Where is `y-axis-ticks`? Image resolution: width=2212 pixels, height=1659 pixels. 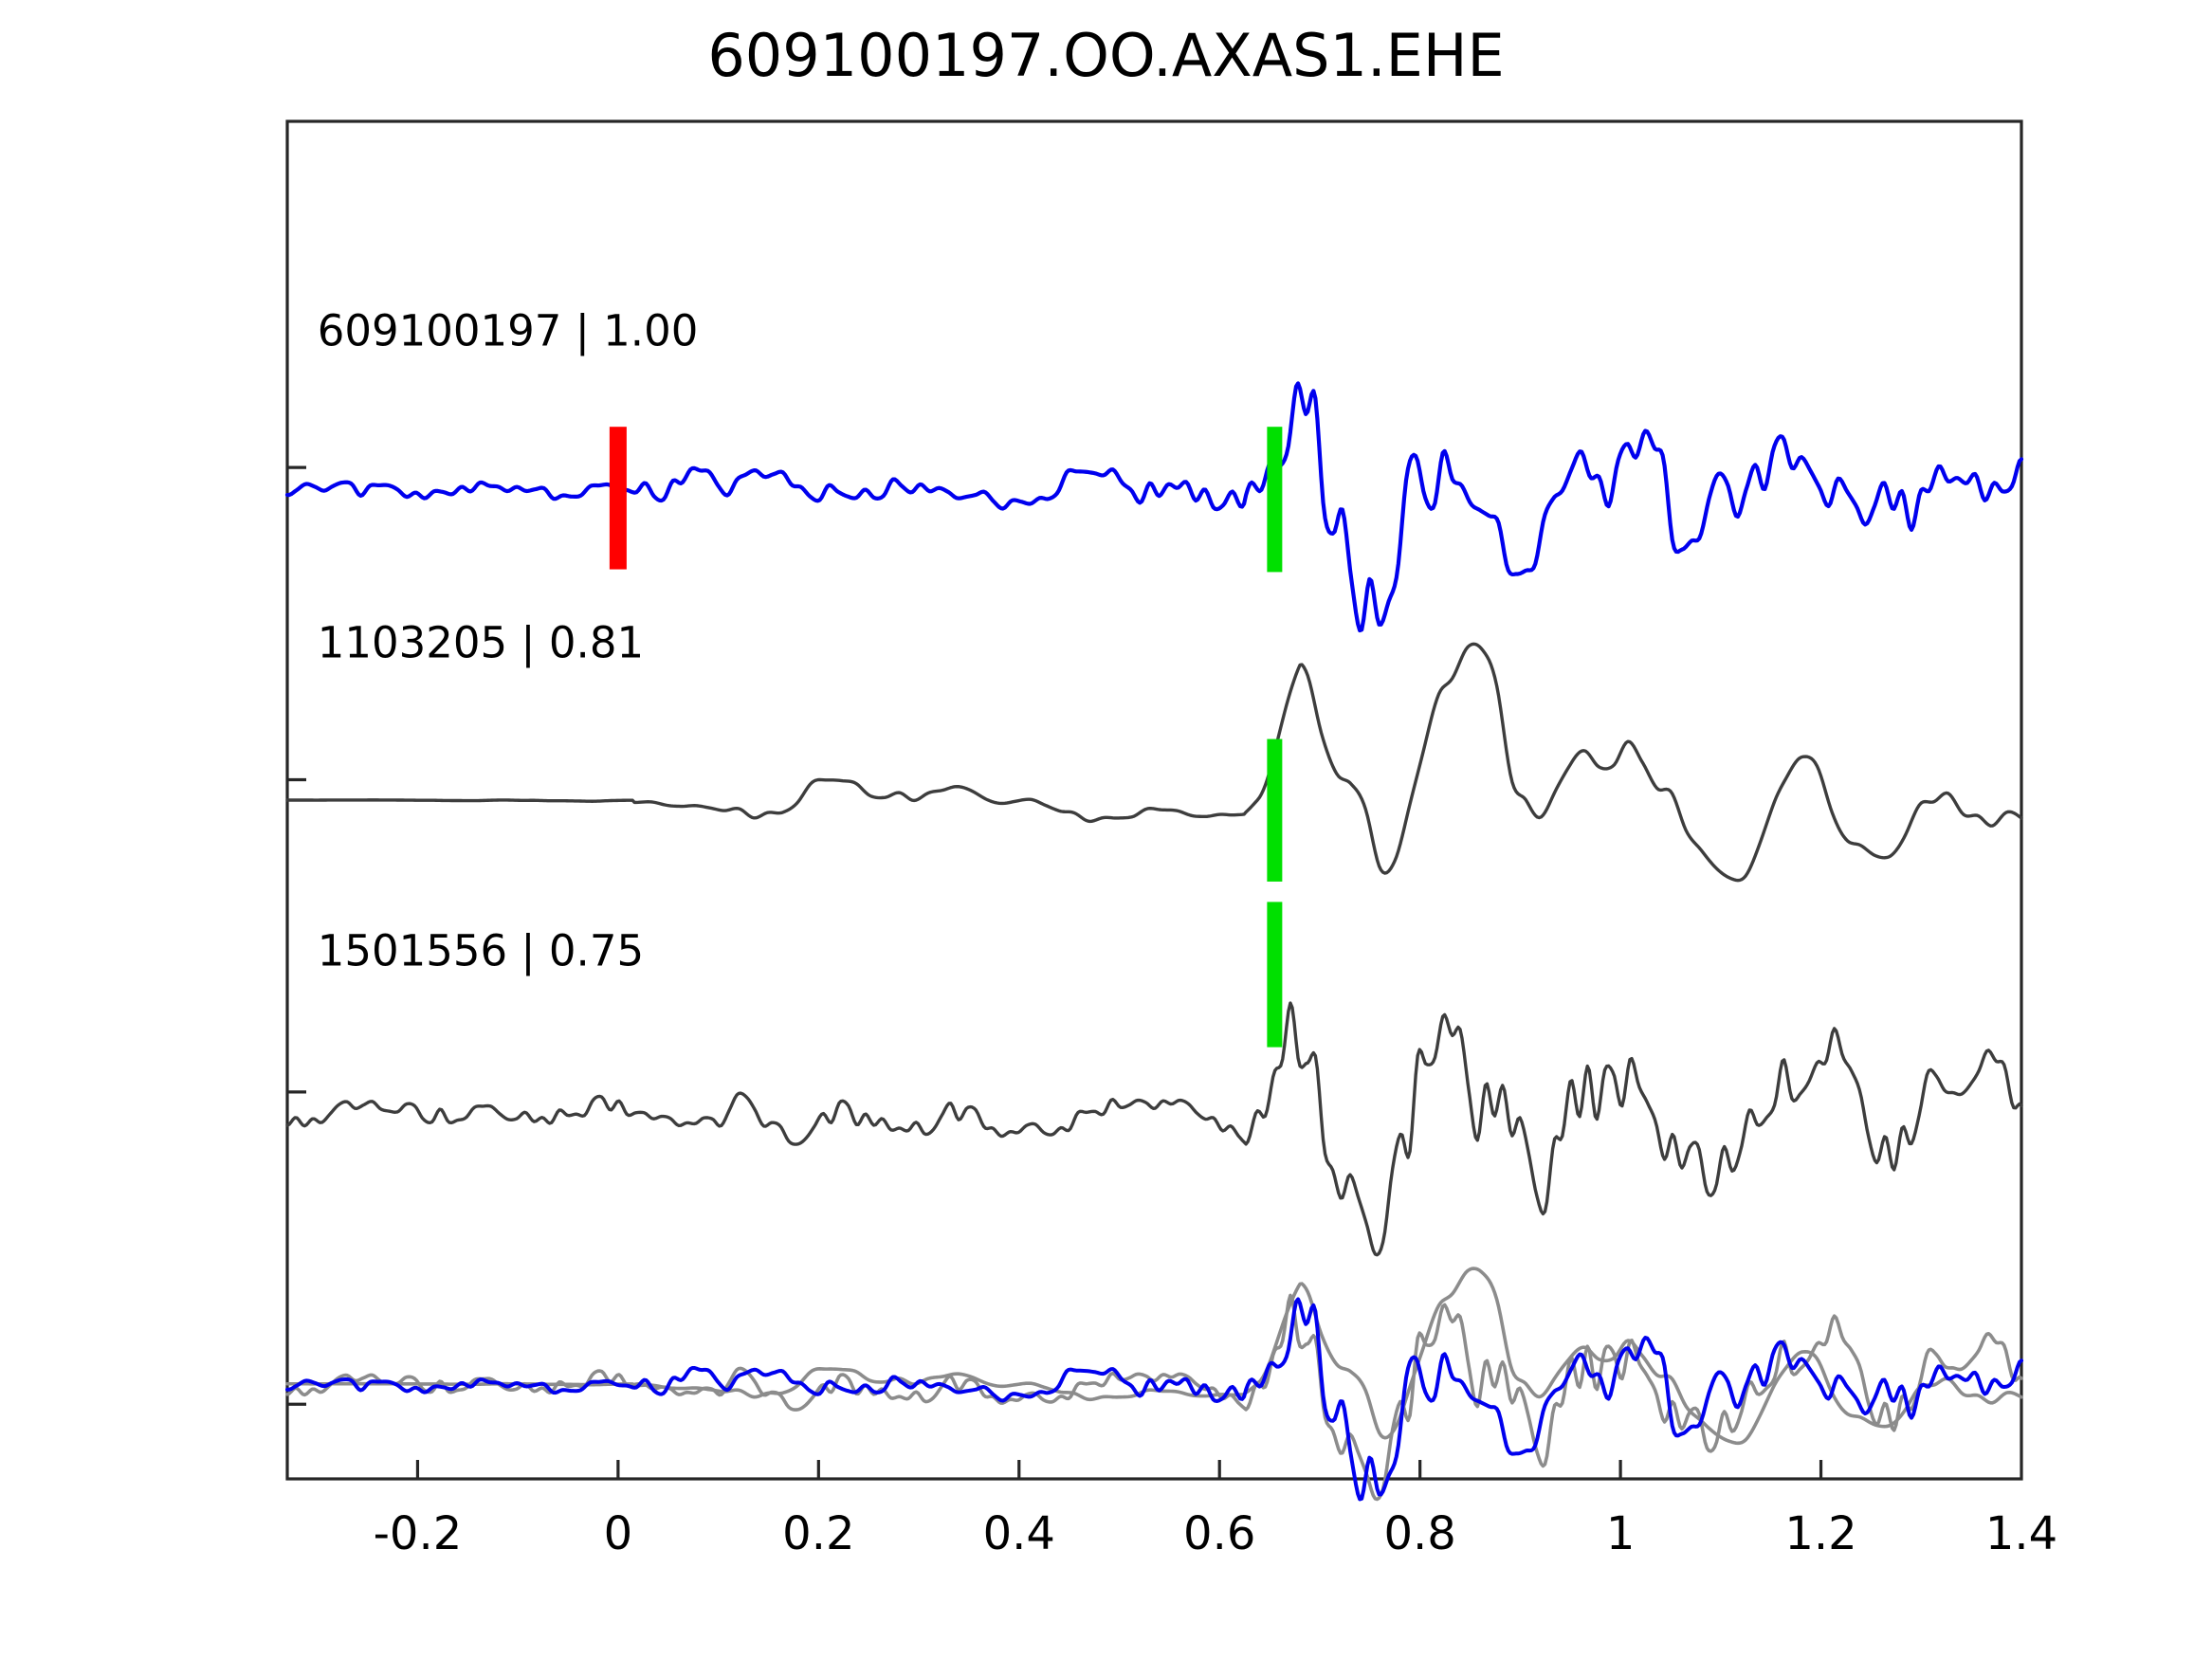
y-axis-ticks is located at coordinates (296, 935).